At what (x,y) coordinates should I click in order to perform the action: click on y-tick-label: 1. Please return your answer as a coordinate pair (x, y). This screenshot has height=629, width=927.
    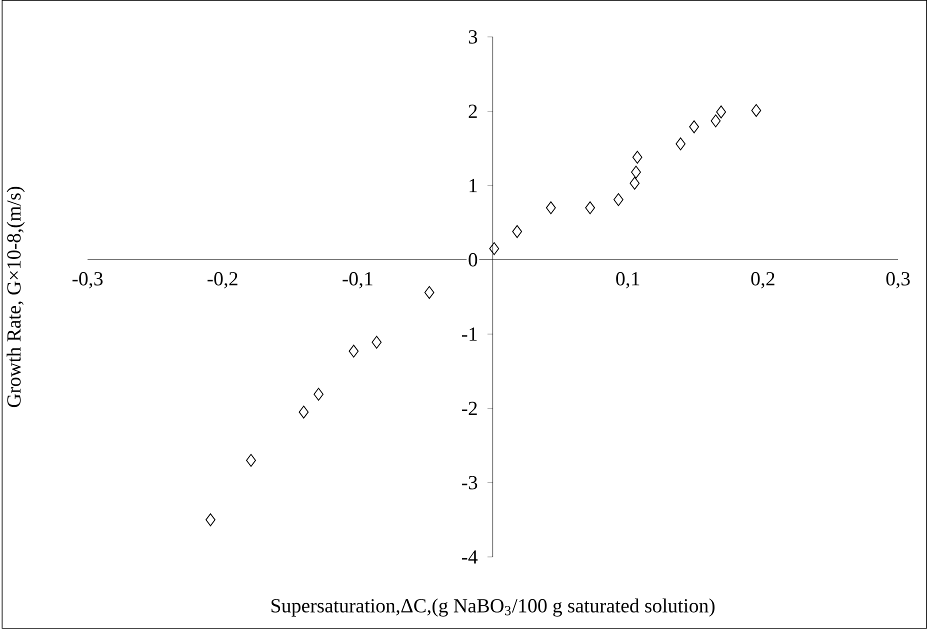
    Looking at the image, I should click on (473, 185).